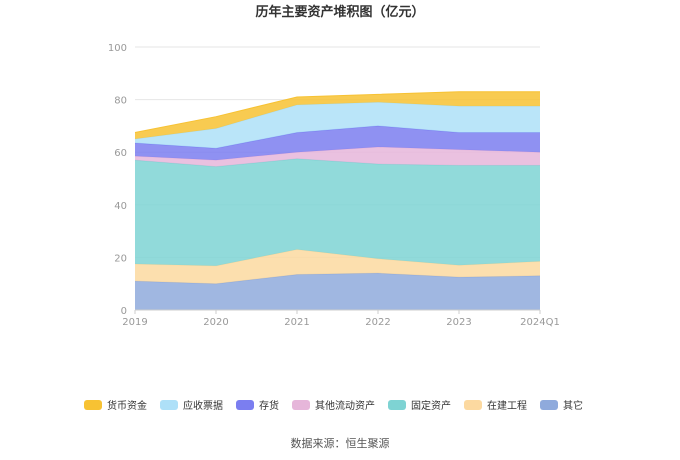 The width and height of the screenshot is (680, 460). Describe the element at coordinates (117, 48) in the screenshot. I see `y-tick-label: 100` at that location.